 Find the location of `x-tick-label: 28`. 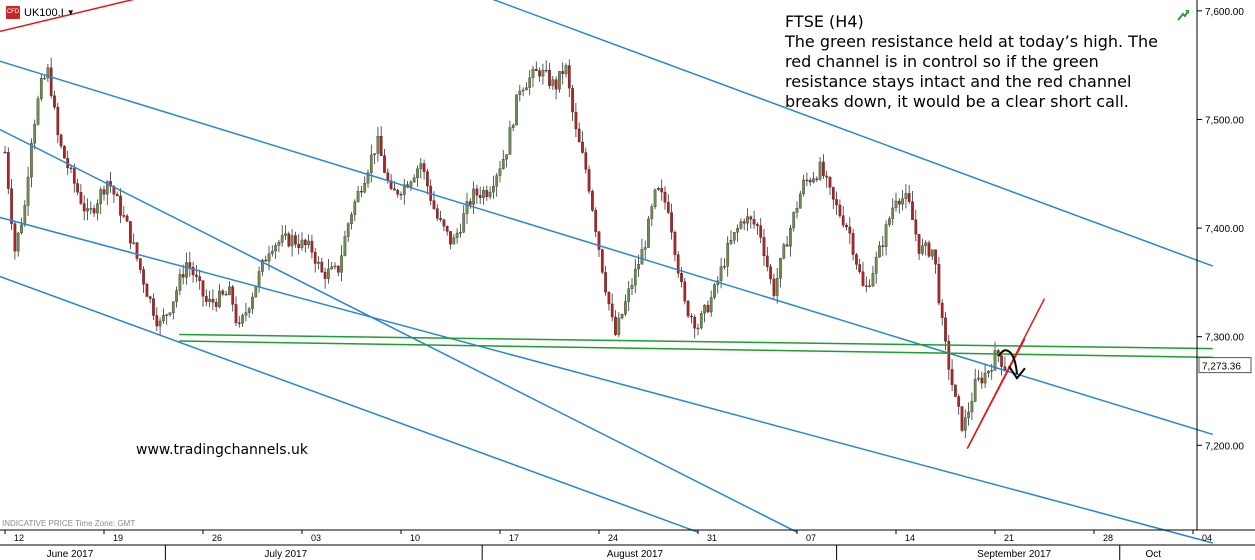

x-tick-label: 28 is located at coordinates (1108, 538).